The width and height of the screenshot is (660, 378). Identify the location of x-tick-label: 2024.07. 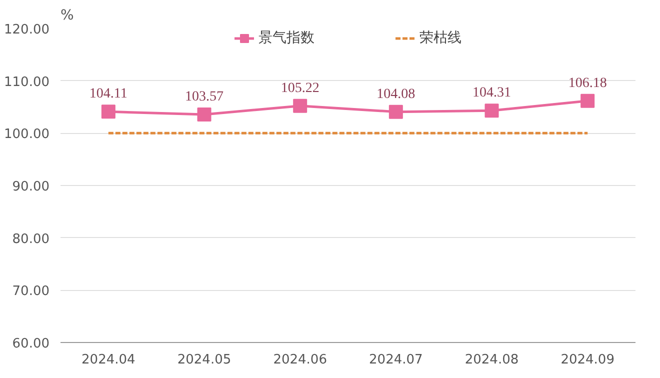
(396, 360).